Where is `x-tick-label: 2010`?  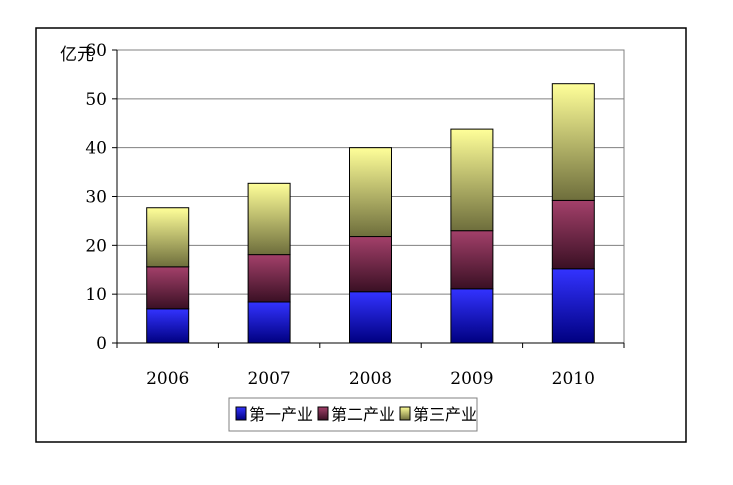 x-tick-label: 2010 is located at coordinates (573, 379).